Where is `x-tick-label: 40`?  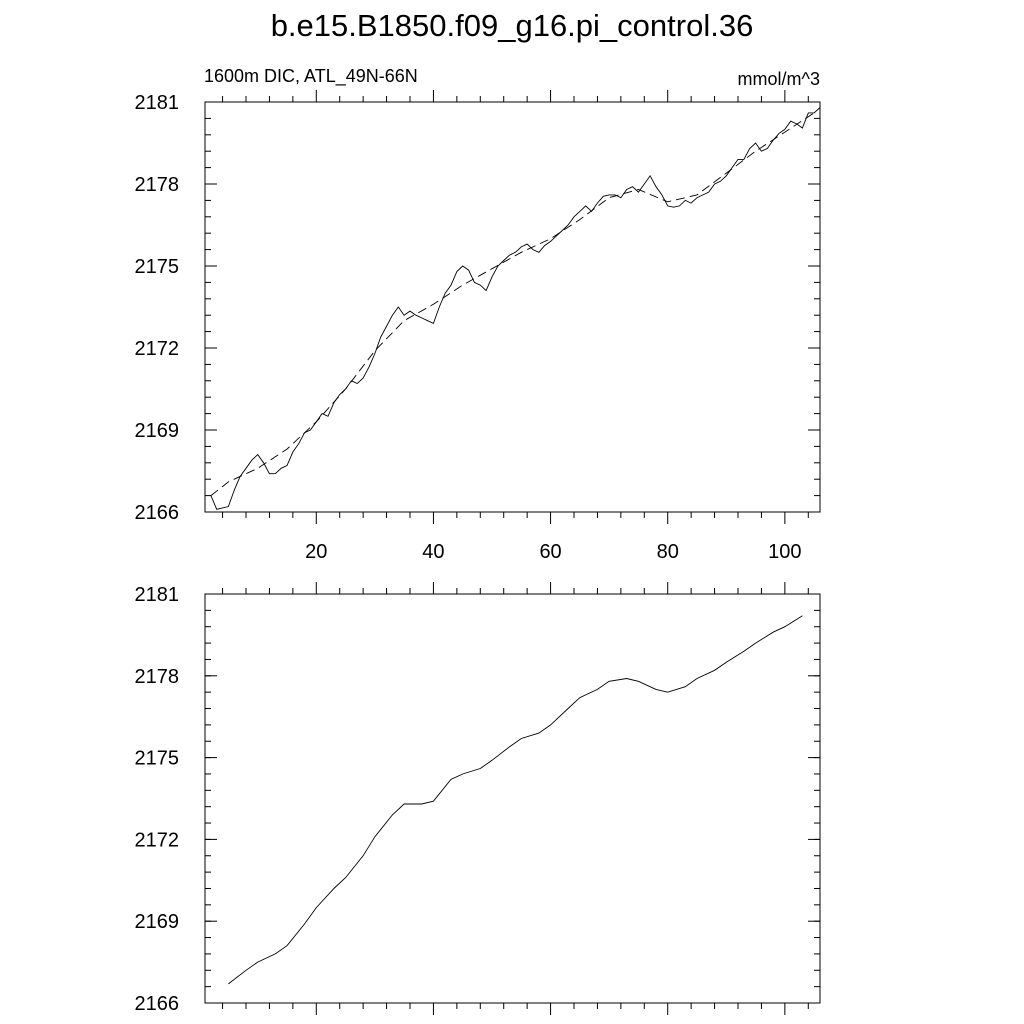
x-tick-label: 40 is located at coordinates (433, 552).